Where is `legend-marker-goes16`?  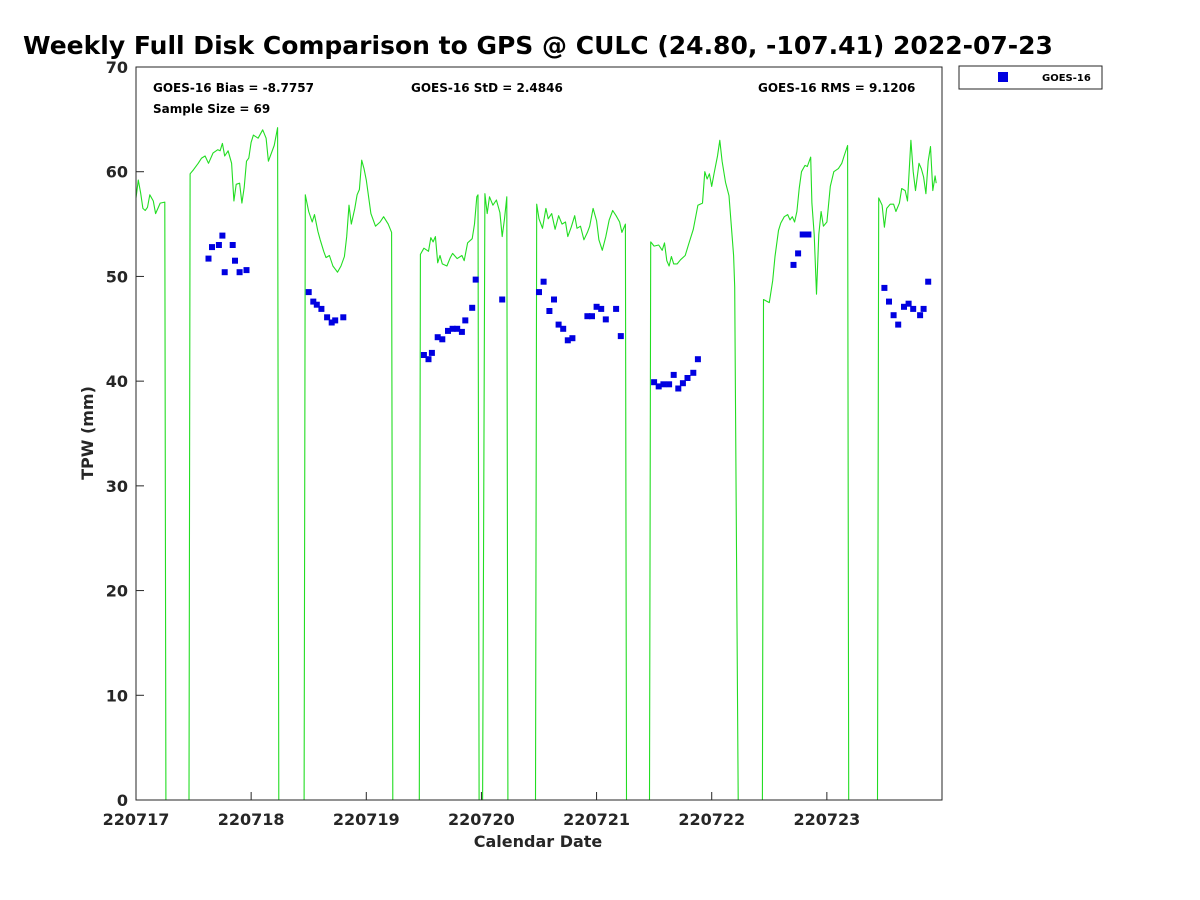 legend-marker-goes16 is located at coordinates (1003, 77).